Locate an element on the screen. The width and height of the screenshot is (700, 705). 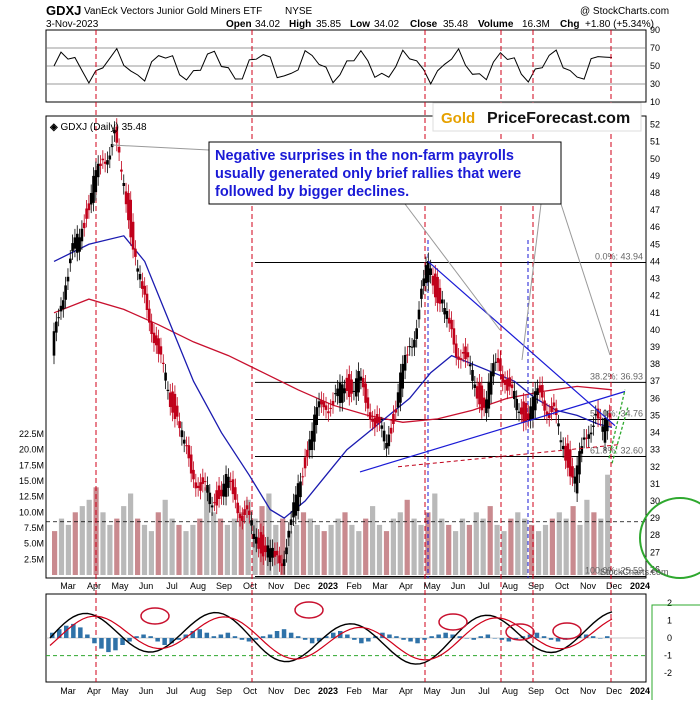
copyright-label: @ StockCharts.com is located at coordinates (624, 11).